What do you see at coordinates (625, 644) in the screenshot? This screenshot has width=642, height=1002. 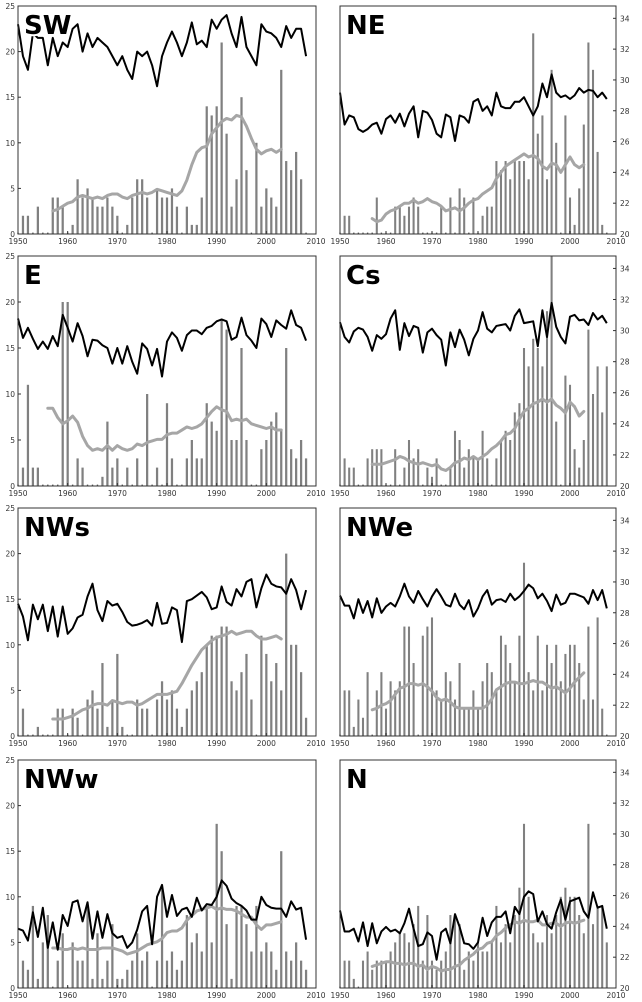 I see `right-y-tick-label: 26` at bounding box center [625, 644].